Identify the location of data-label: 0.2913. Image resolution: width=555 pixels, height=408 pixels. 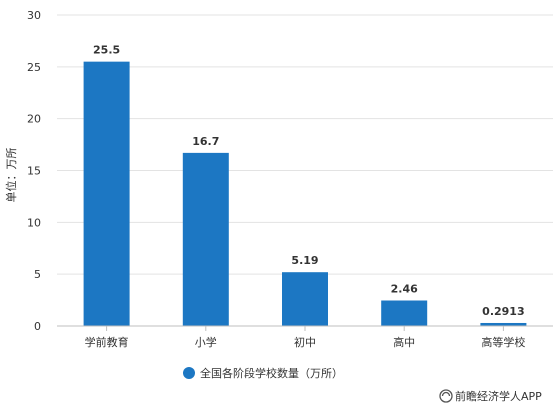
(503, 311).